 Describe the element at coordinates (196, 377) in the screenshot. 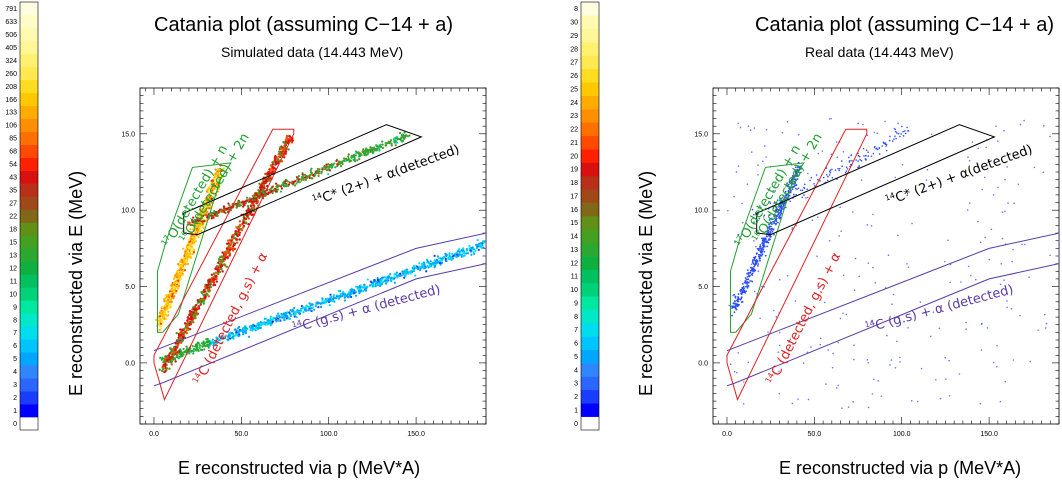

I see `annotation-superscript: 14` at that location.